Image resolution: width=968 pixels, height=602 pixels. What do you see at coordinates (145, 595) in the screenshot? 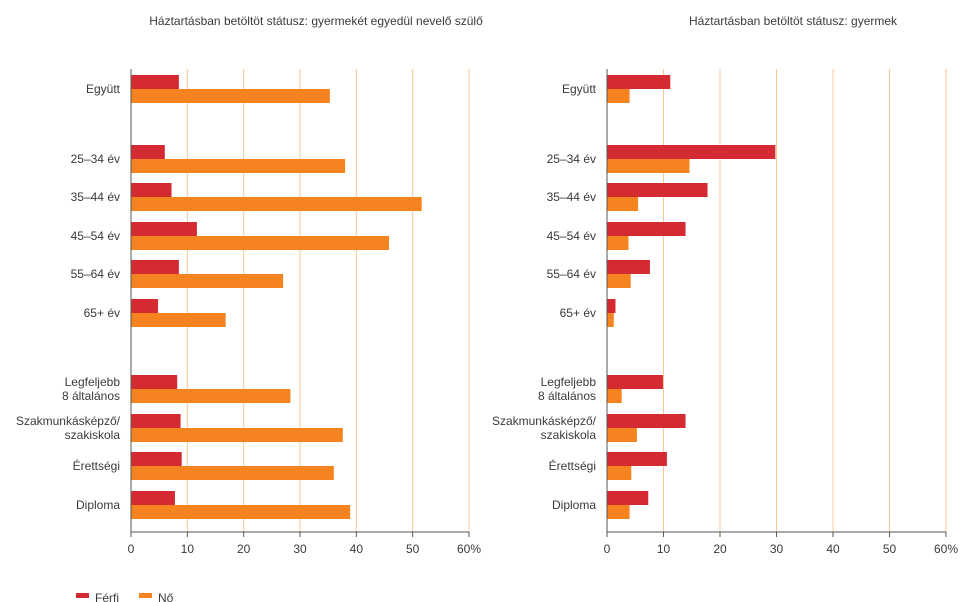
I see `legend-swatch-female` at bounding box center [145, 595].